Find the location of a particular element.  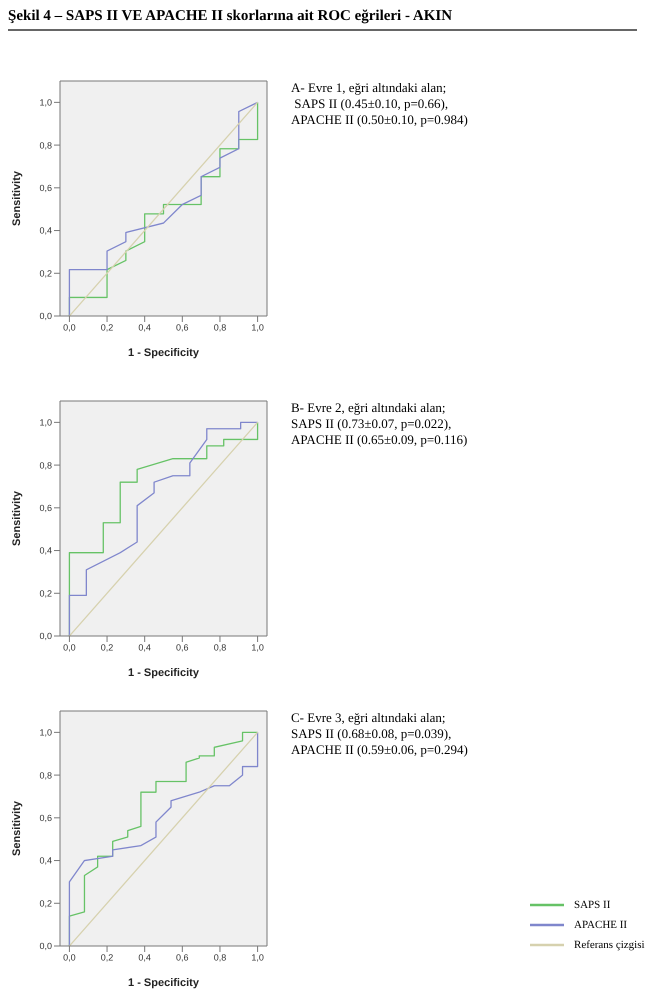

text: APACHE II (0.50±0.10, p=0.984) is located at coordinates (379, 120).